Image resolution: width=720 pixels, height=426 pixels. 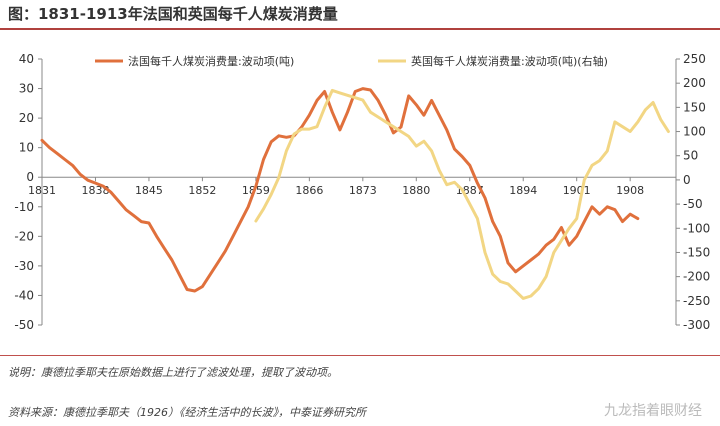 What do you see at coordinates (696, 228) in the screenshot?
I see `right-tick-label: -100` at bounding box center [696, 228].